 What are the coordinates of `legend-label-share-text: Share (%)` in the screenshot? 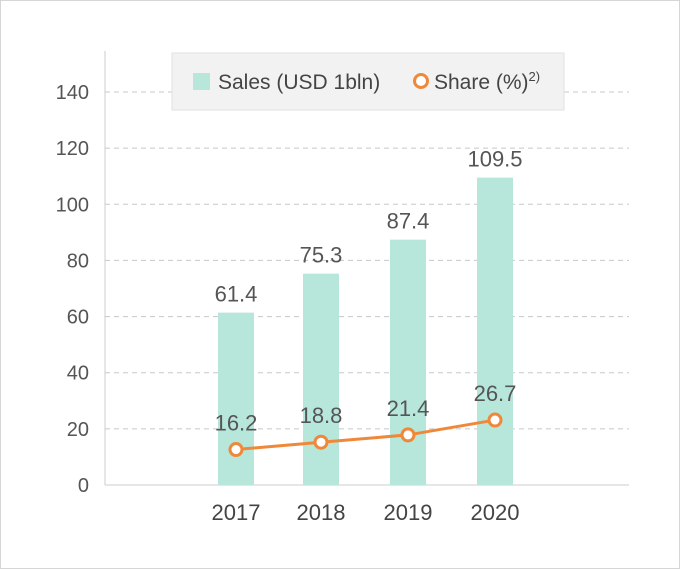 It's located at (481, 82).